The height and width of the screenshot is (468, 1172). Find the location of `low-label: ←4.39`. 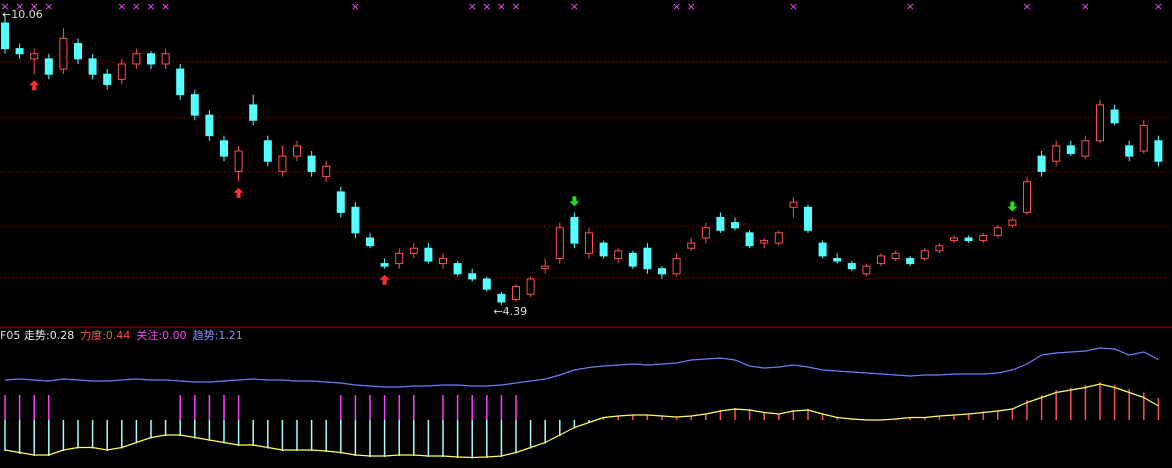

low-label: ←4.39 is located at coordinates (510, 311).